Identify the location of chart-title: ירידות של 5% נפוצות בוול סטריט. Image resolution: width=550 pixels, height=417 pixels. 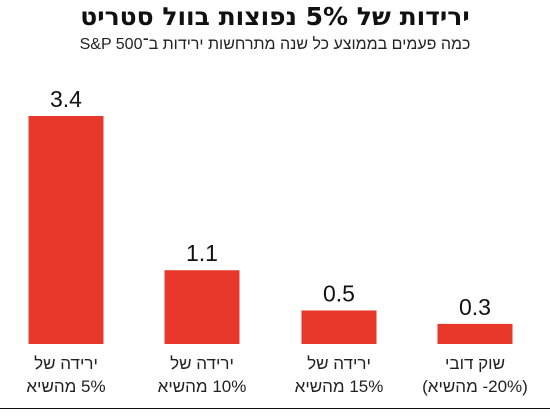
(275, 16).